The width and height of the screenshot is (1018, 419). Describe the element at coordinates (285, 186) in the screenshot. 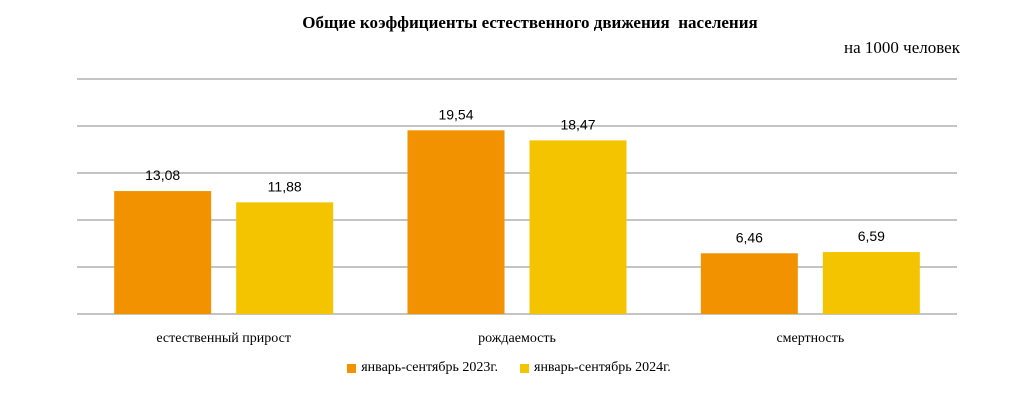

I see `data-label: 11,88` at that location.